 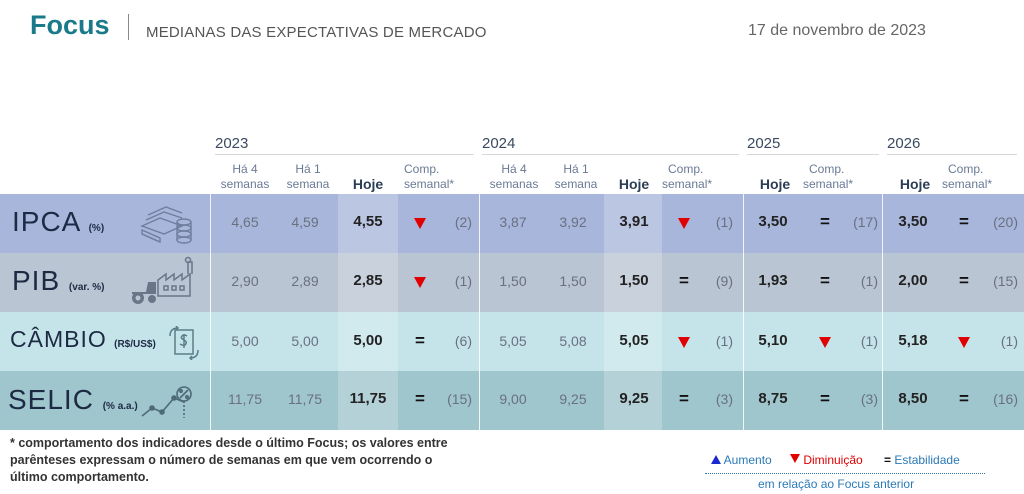 I want to click on header-hoje-2023: Hoje, so click(x=368, y=184).